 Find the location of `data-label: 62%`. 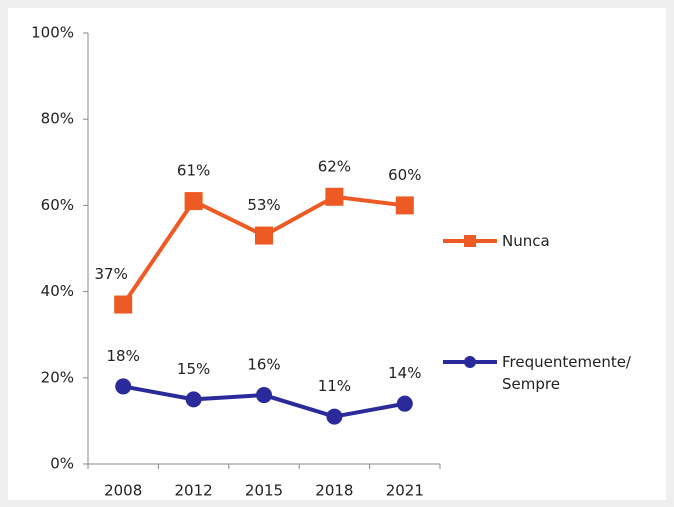

data-label: 62% is located at coordinates (334, 166).